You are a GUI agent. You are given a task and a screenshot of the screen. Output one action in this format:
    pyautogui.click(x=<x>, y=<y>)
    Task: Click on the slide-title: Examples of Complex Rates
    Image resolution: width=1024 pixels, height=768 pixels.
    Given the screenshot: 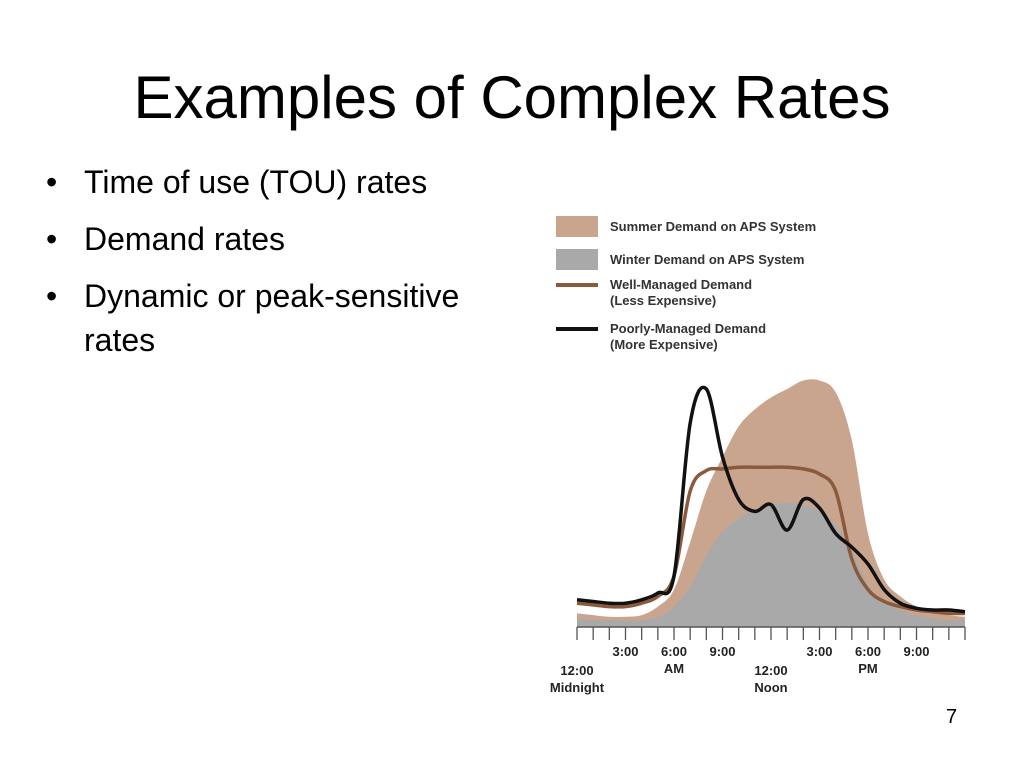 What is the action you would take?
    pyautogui.click(x=512, y=97)
    